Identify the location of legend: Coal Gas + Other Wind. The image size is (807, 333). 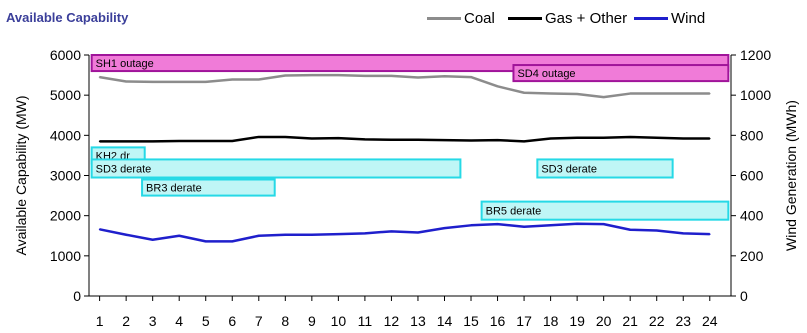
(403, 20).